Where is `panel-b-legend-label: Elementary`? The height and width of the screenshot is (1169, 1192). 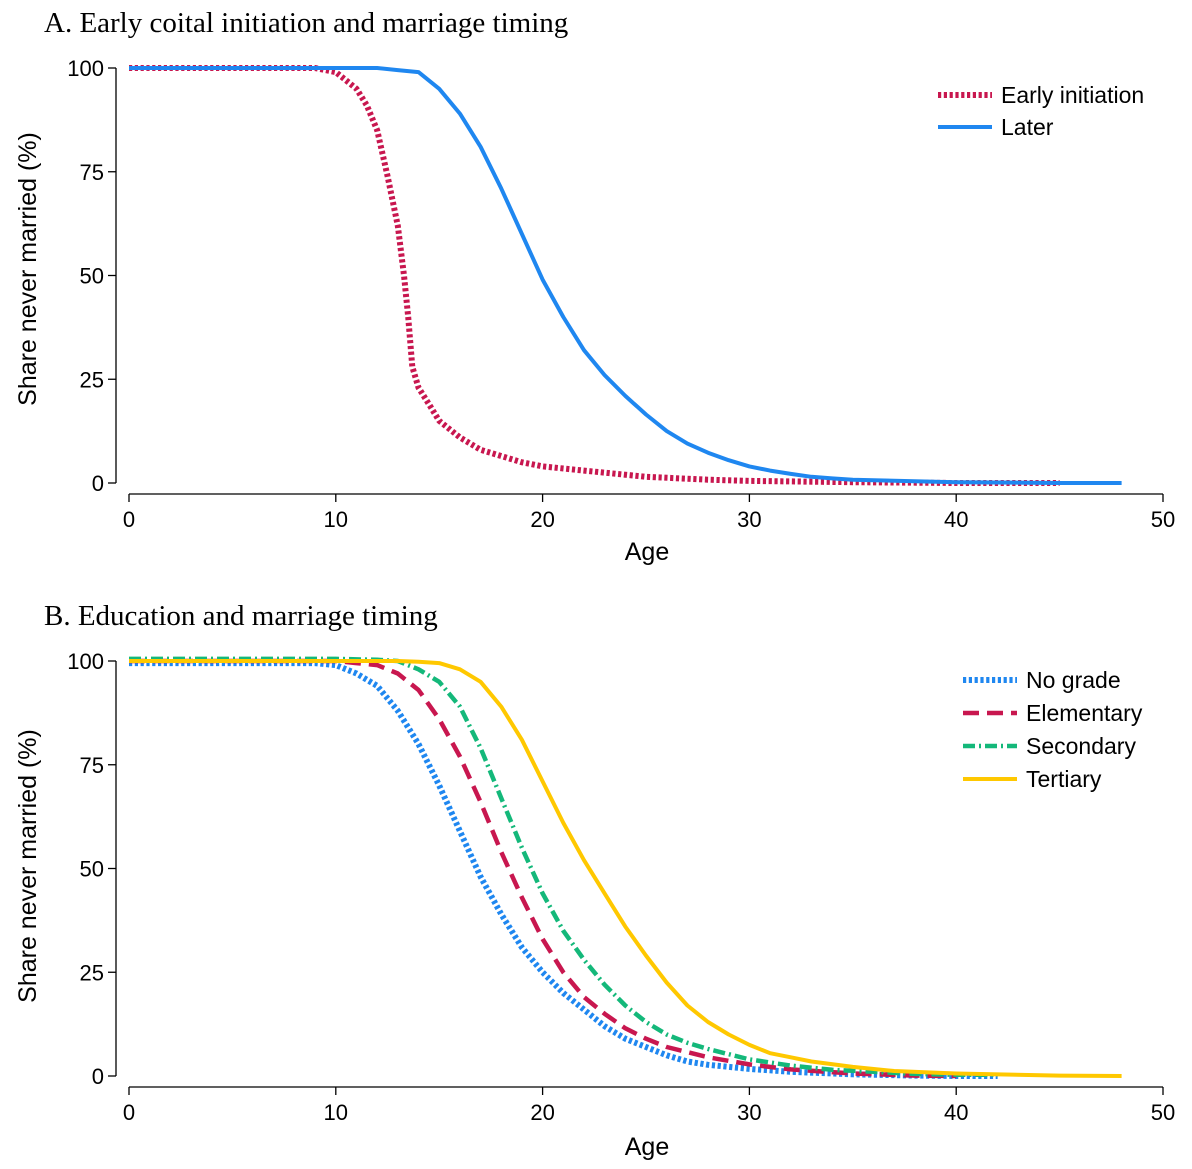
panel-b-legend-label: Elementary is located at coordinates (1084, 713).